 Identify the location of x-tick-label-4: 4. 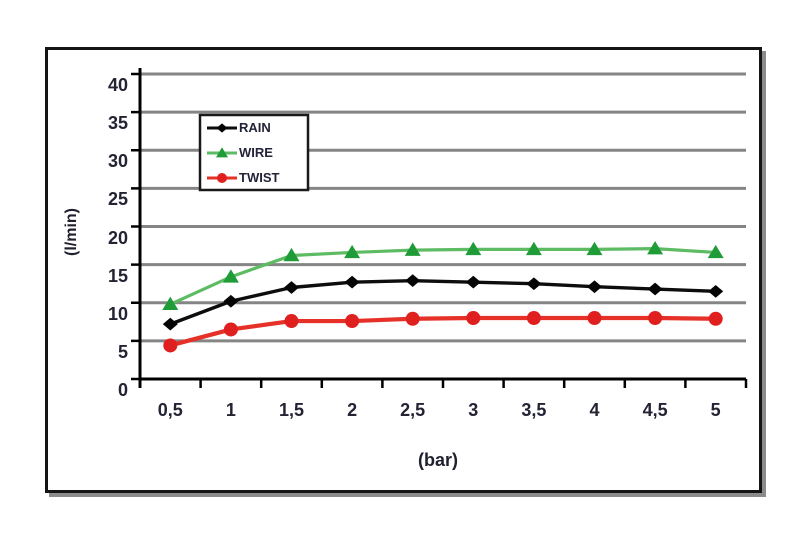
(594, 410).